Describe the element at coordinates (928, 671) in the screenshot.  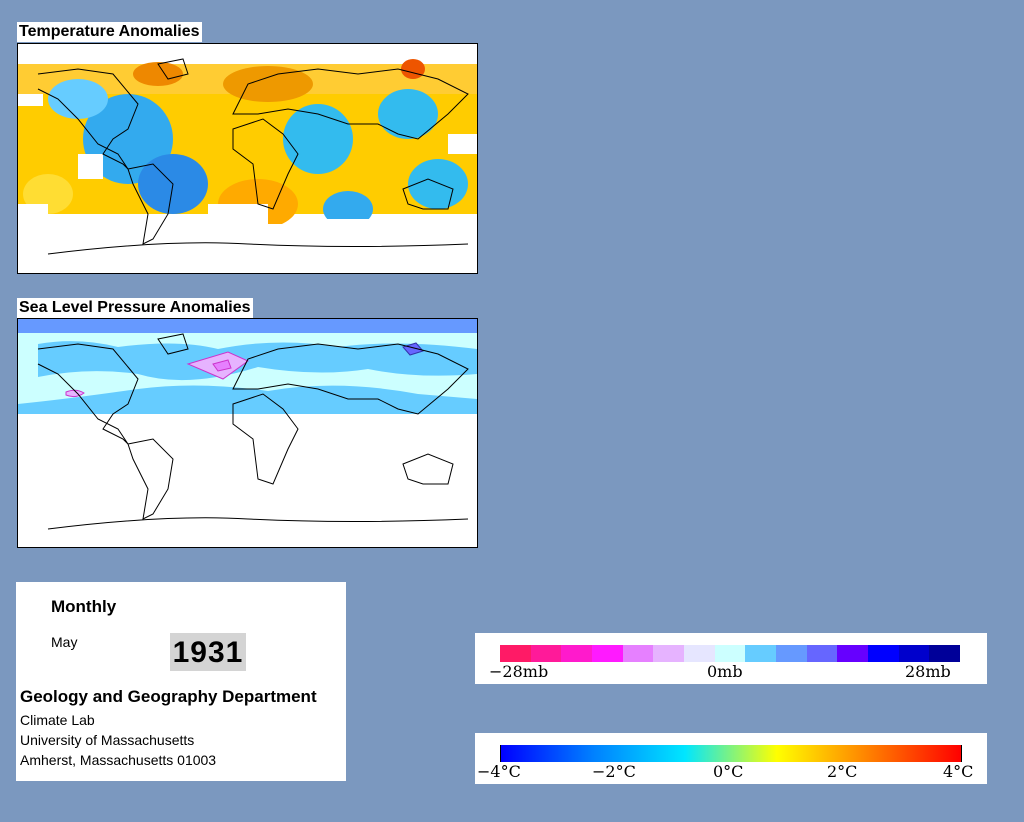
I see `pressure-scale-max-label: 28mb` at that location.